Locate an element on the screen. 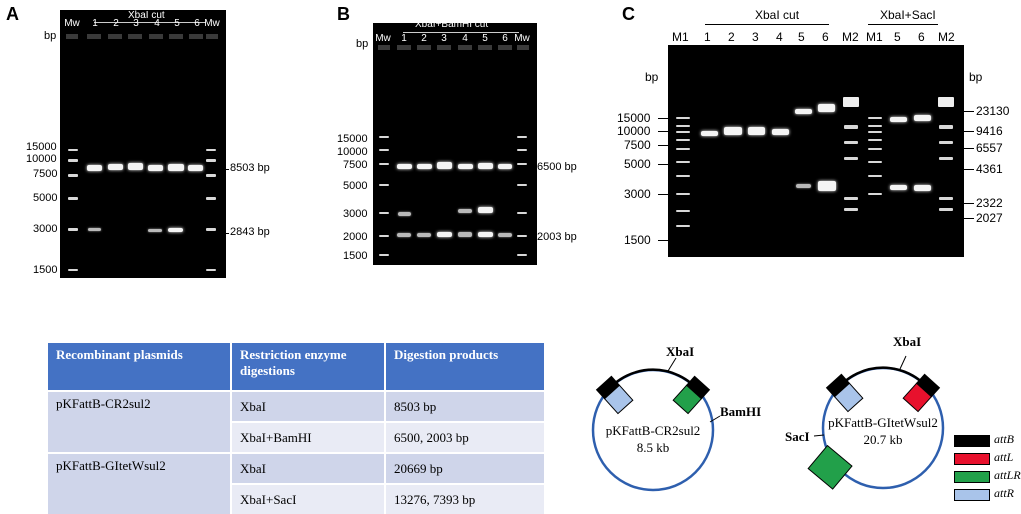 The image size is (1021, 514). lane-label: Mw is located at coordinates (383, 38).